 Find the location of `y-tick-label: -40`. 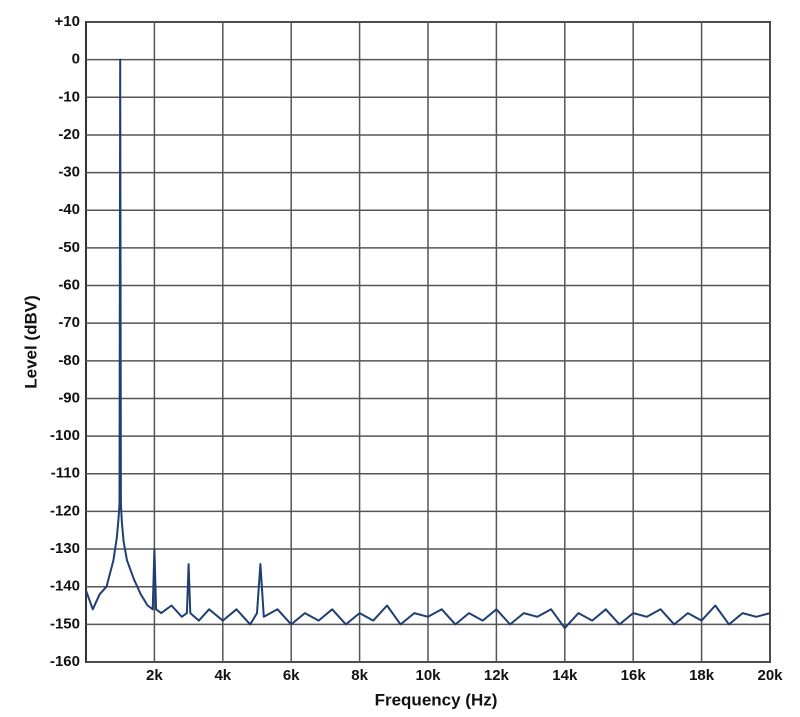

y-tick-label: -40 is located at coordinates (69, 209).